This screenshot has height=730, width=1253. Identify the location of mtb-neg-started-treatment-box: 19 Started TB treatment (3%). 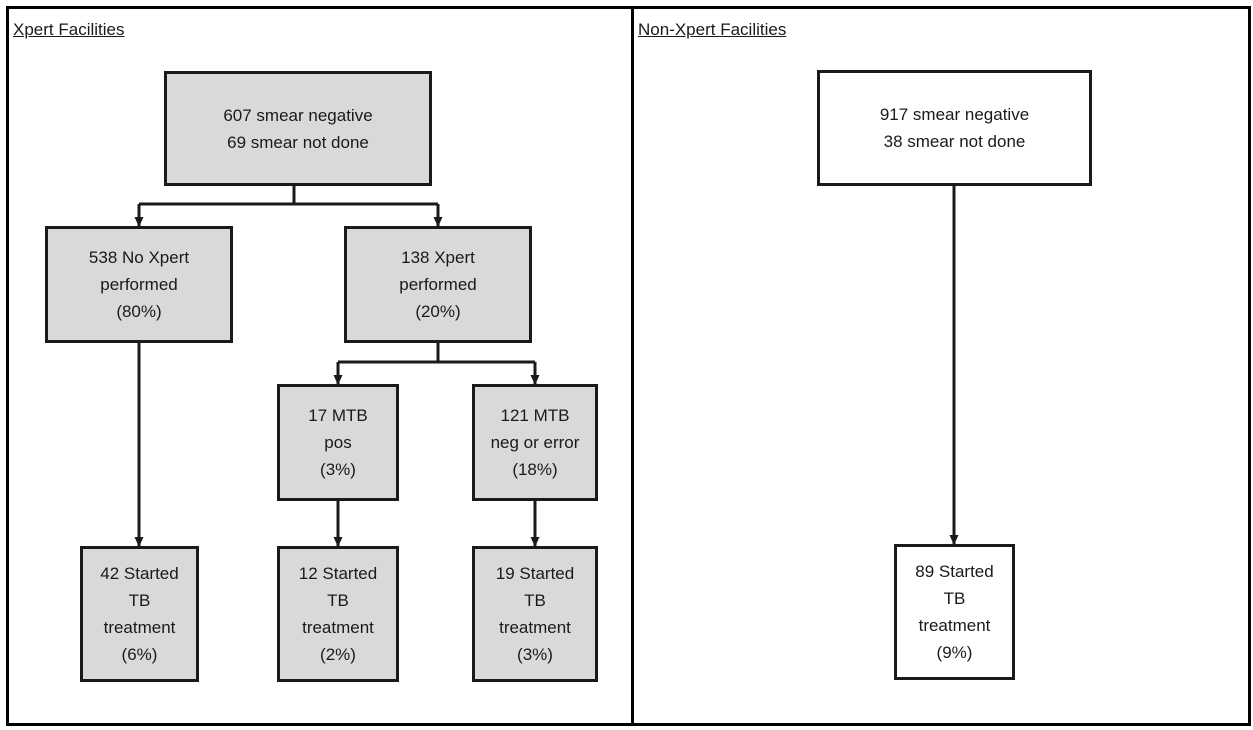
(535, 614).